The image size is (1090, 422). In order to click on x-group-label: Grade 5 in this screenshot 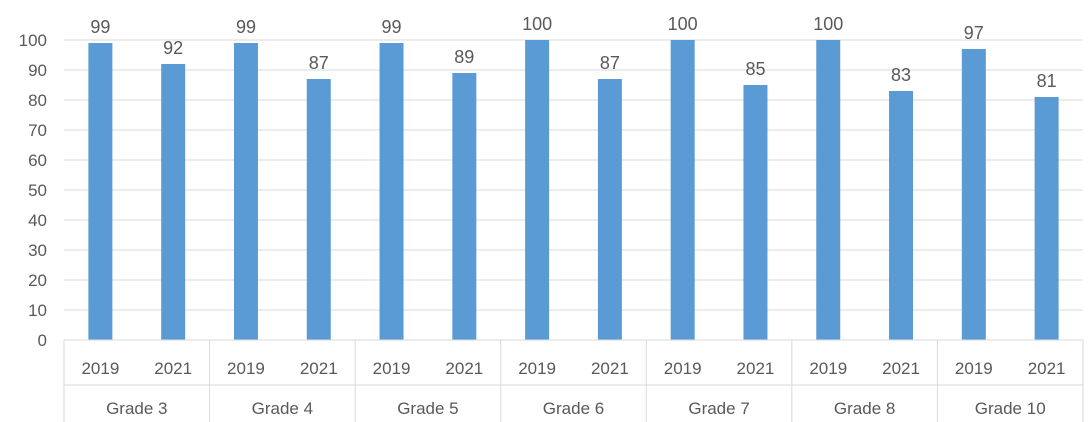, I will do `click(427, 408)`.